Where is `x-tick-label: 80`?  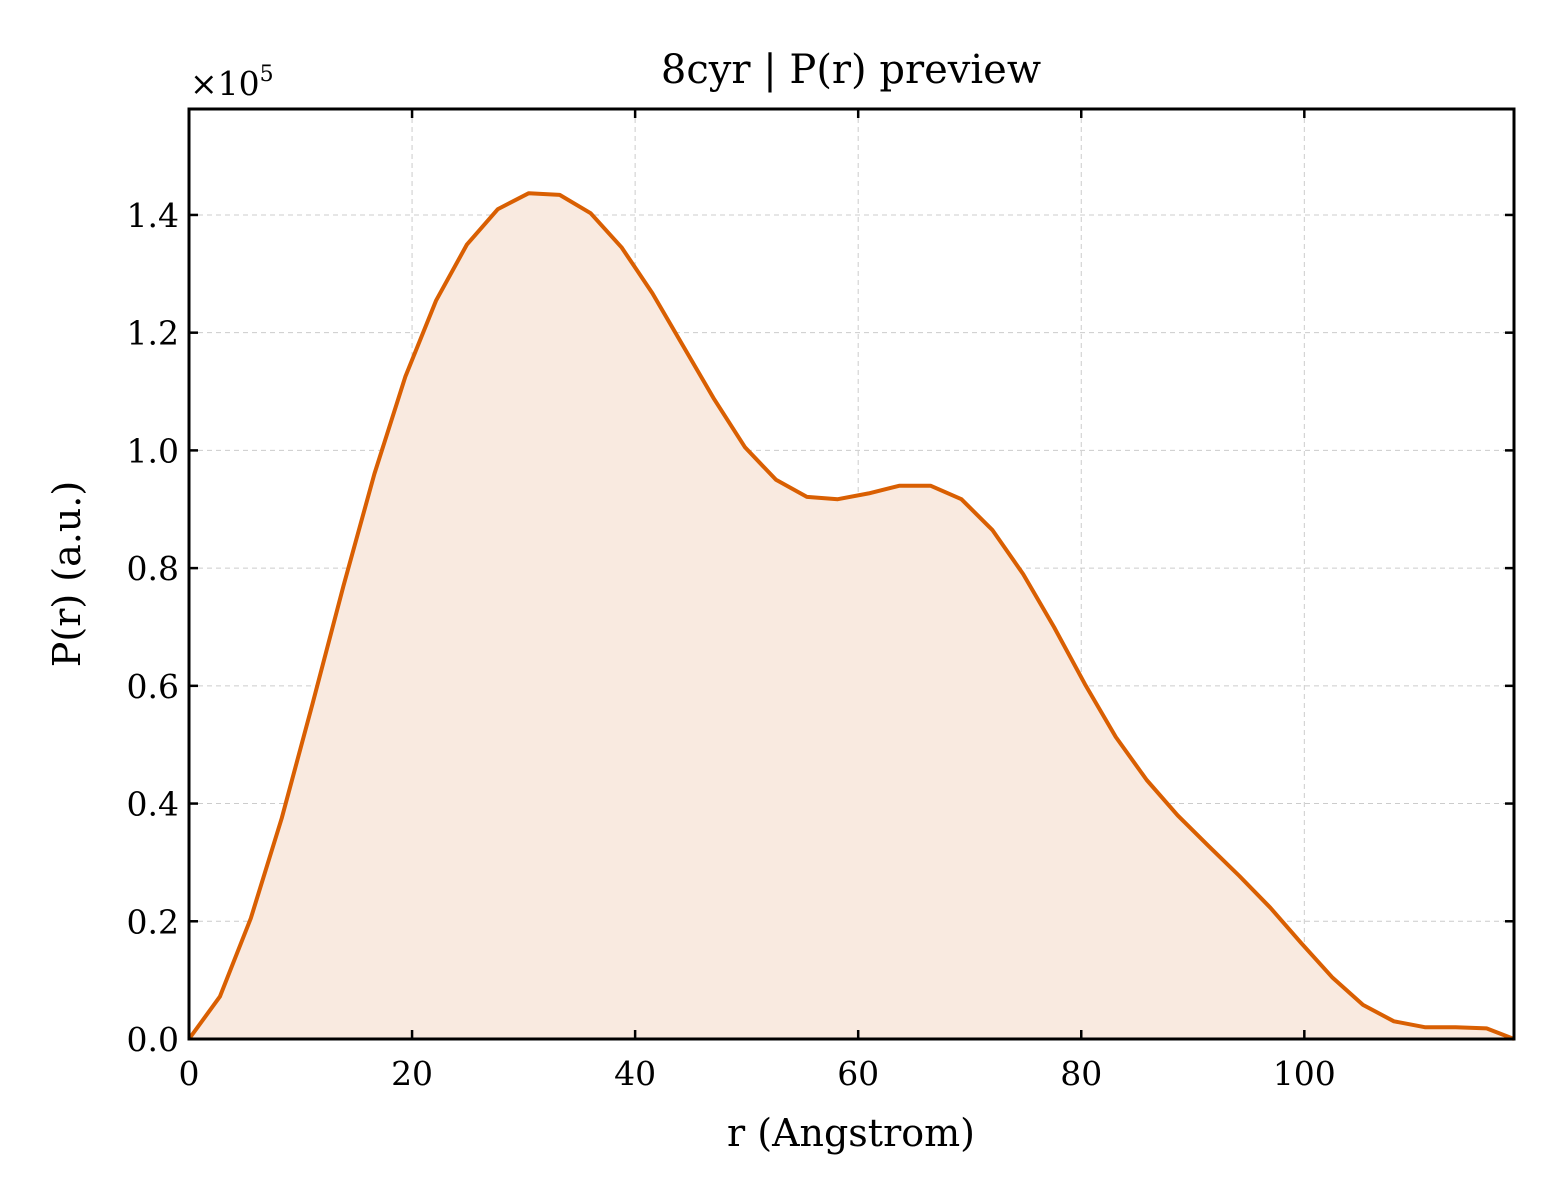
x-tick-label: 80 is located at coordinates (1081, 1073).